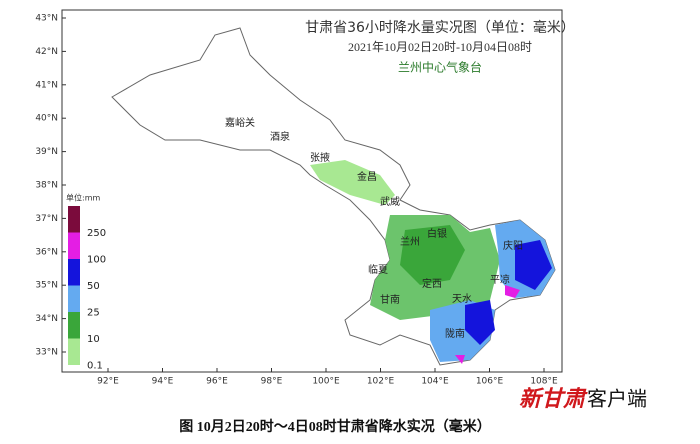 The height and width of the screenshot is (444, 700). Describe the element at coordinates (46, 353) in the screenshot. I see `lat-label: 33°N` at that location.